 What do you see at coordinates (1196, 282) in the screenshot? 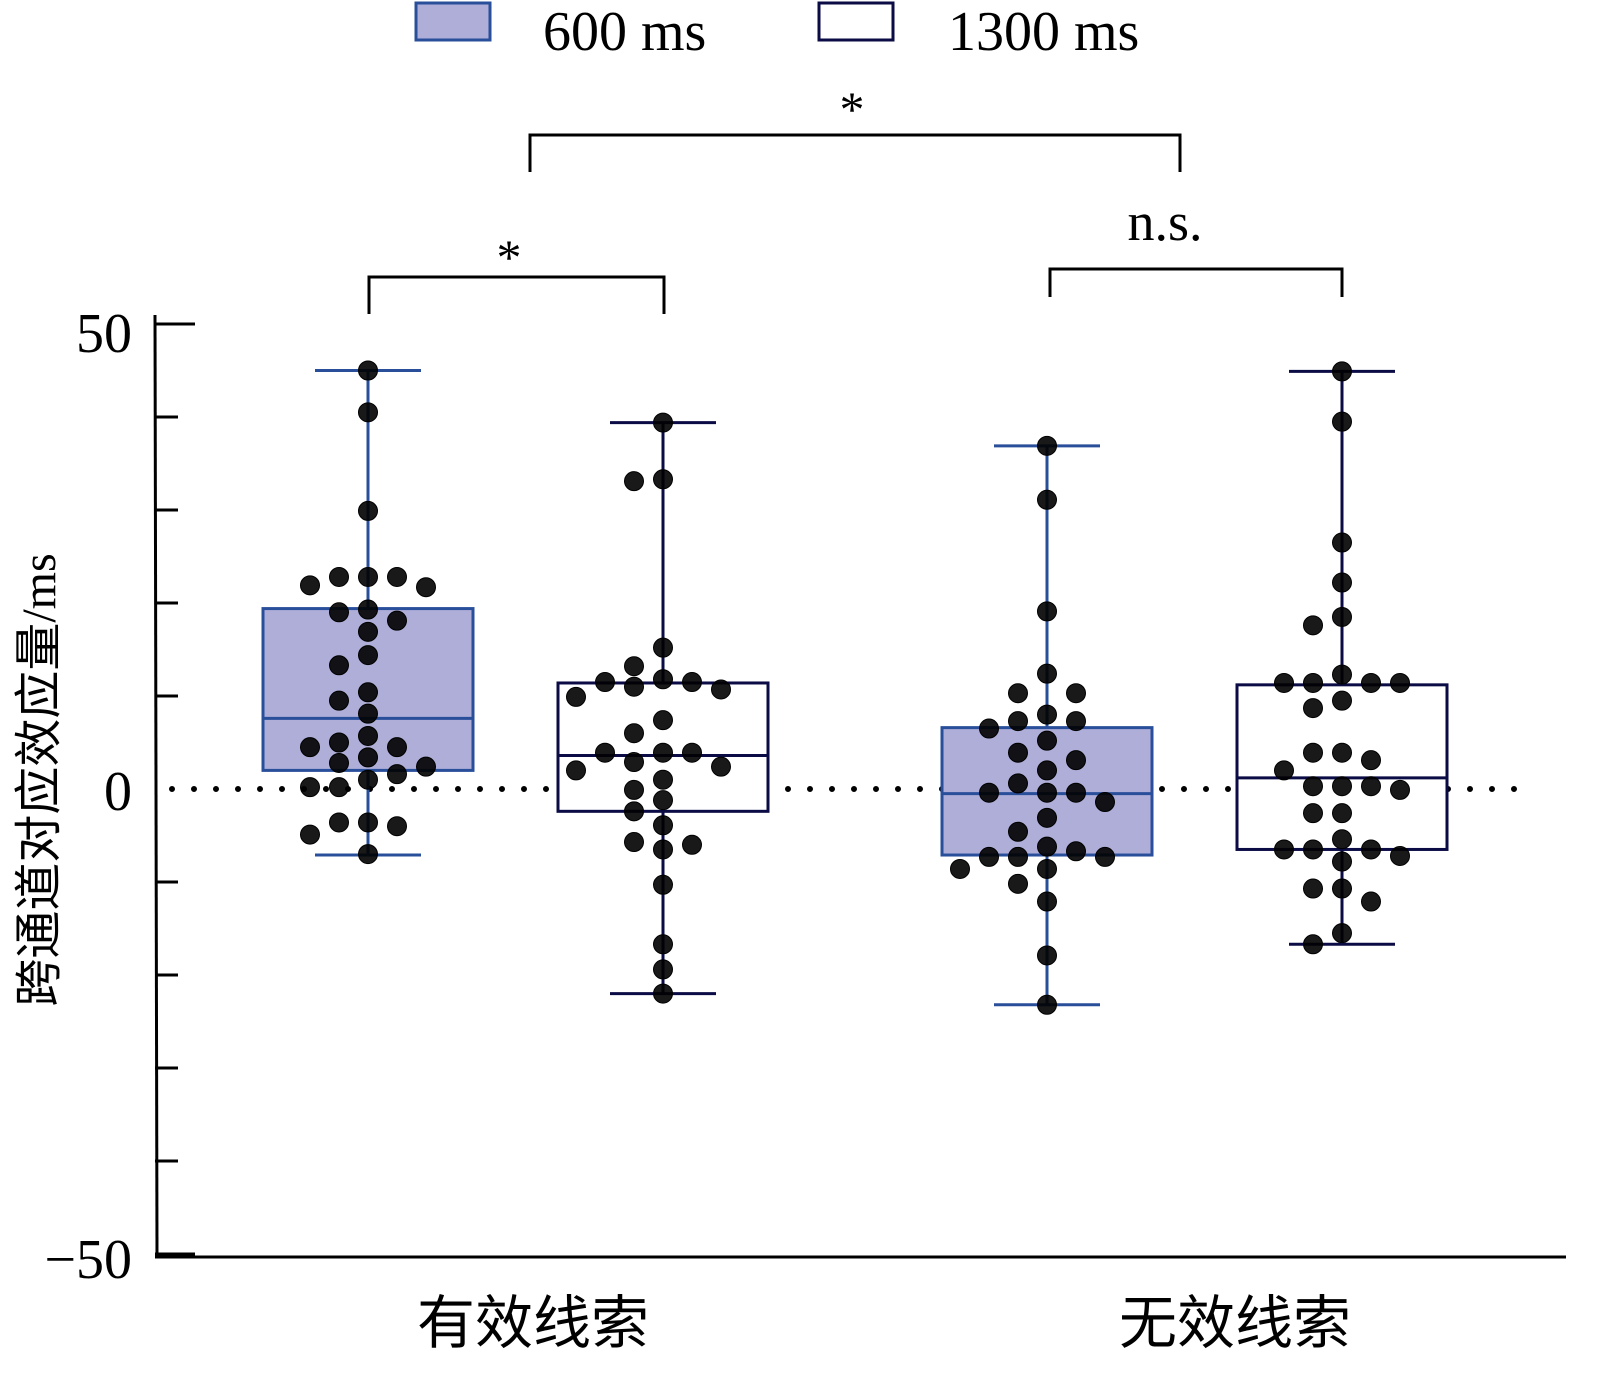
I see `bracket-invalid-cue` at bounding box center [1196, 282].